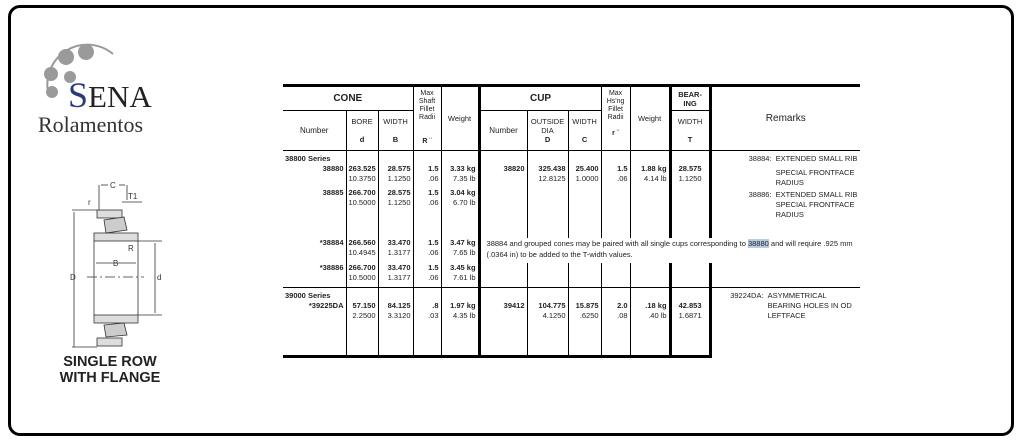 This screenshot has width=1024, height=445. I want to click on cell-value: 7.65 lb, so click(464, 252).